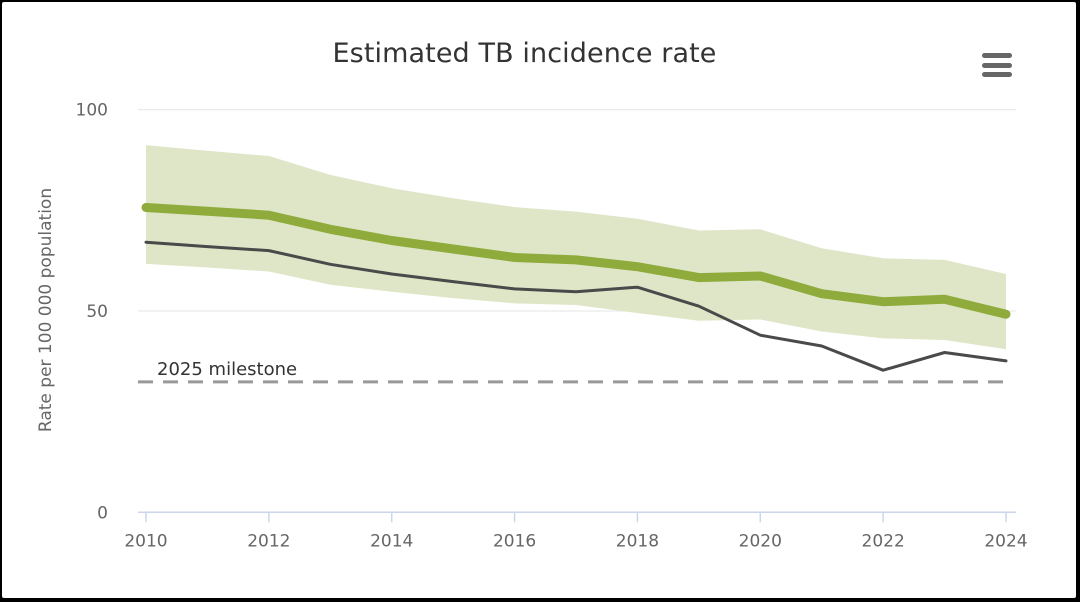 The image size is (1080, 602). What do you see at coordinates (92, 111) in the screenshot?
I see `y-tick-label: 100` at bounding box center [92, 111].